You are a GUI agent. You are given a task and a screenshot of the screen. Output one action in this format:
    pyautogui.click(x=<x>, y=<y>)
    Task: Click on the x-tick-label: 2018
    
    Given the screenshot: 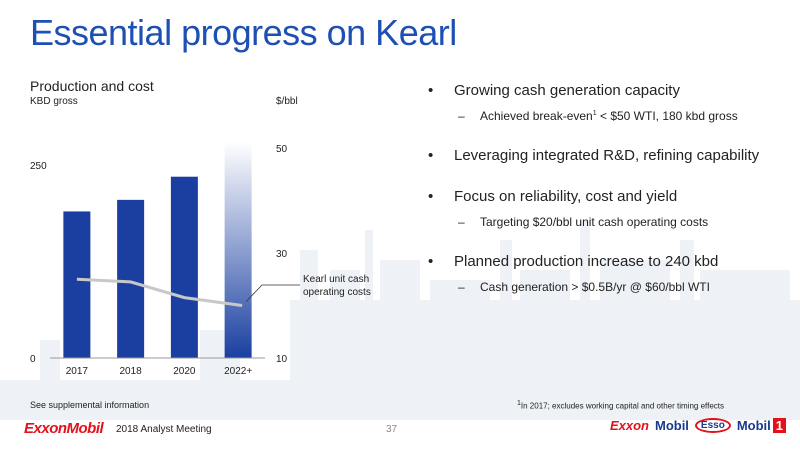 What is the action you would take?
    pyautogui.click(x=131, y=371)
    